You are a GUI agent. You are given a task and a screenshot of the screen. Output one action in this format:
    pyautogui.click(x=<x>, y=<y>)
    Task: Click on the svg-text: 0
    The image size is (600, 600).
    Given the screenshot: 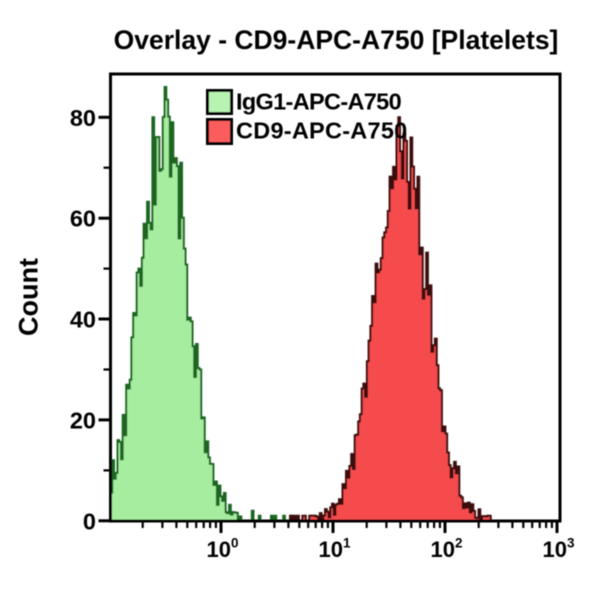 What is the action you would take?
    pyautogui.click(x=89, y=521)
    